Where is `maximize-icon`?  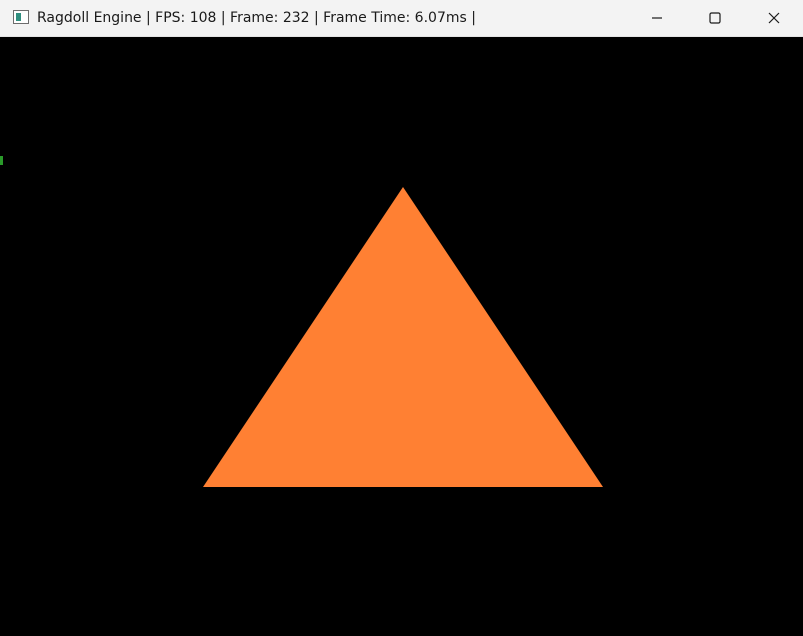
maximize-icon is located at coordinates (715, 18).